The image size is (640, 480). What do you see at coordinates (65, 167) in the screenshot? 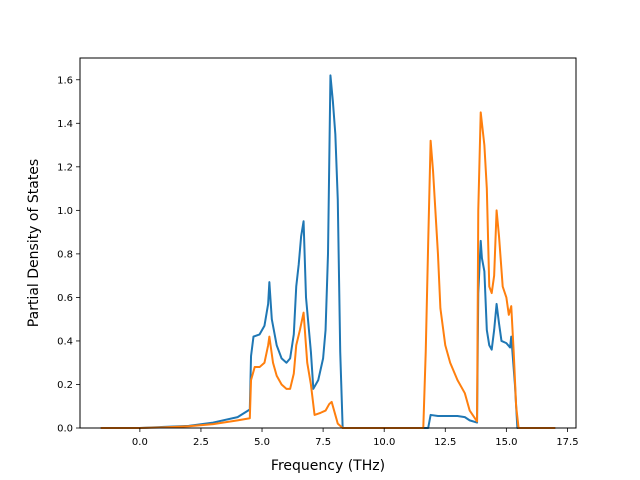
I see `y-tick-label: 1.2` at bounding box center [65, 167].